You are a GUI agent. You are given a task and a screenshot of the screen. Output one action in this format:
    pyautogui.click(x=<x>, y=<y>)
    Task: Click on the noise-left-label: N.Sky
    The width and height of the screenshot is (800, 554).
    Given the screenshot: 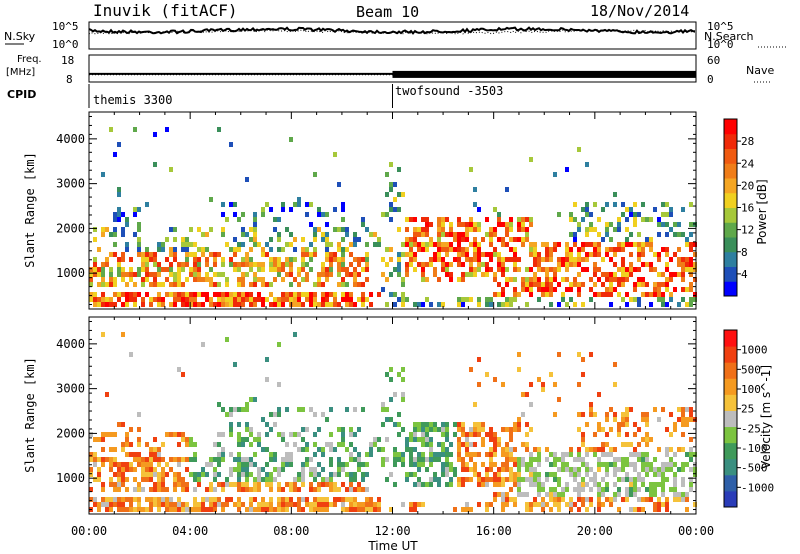 What is the action you would take?
    pyautogui.click(x=20, y=36)
    